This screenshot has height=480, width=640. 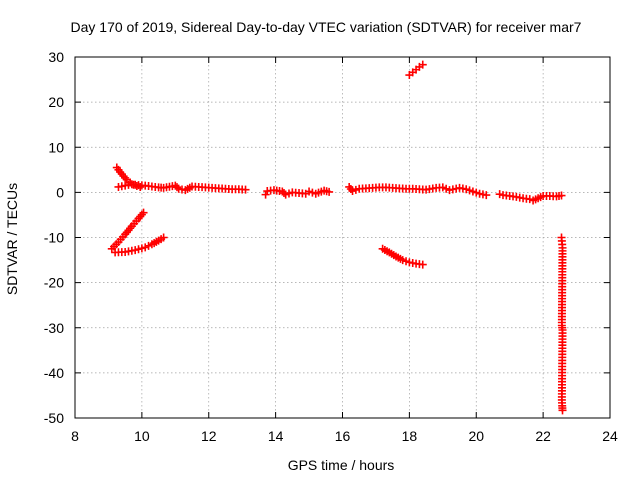 What do you see at coordinates (343, 436) in the screenshot?
I see `x-tick-label: 16` at bounding box center [343, 436].